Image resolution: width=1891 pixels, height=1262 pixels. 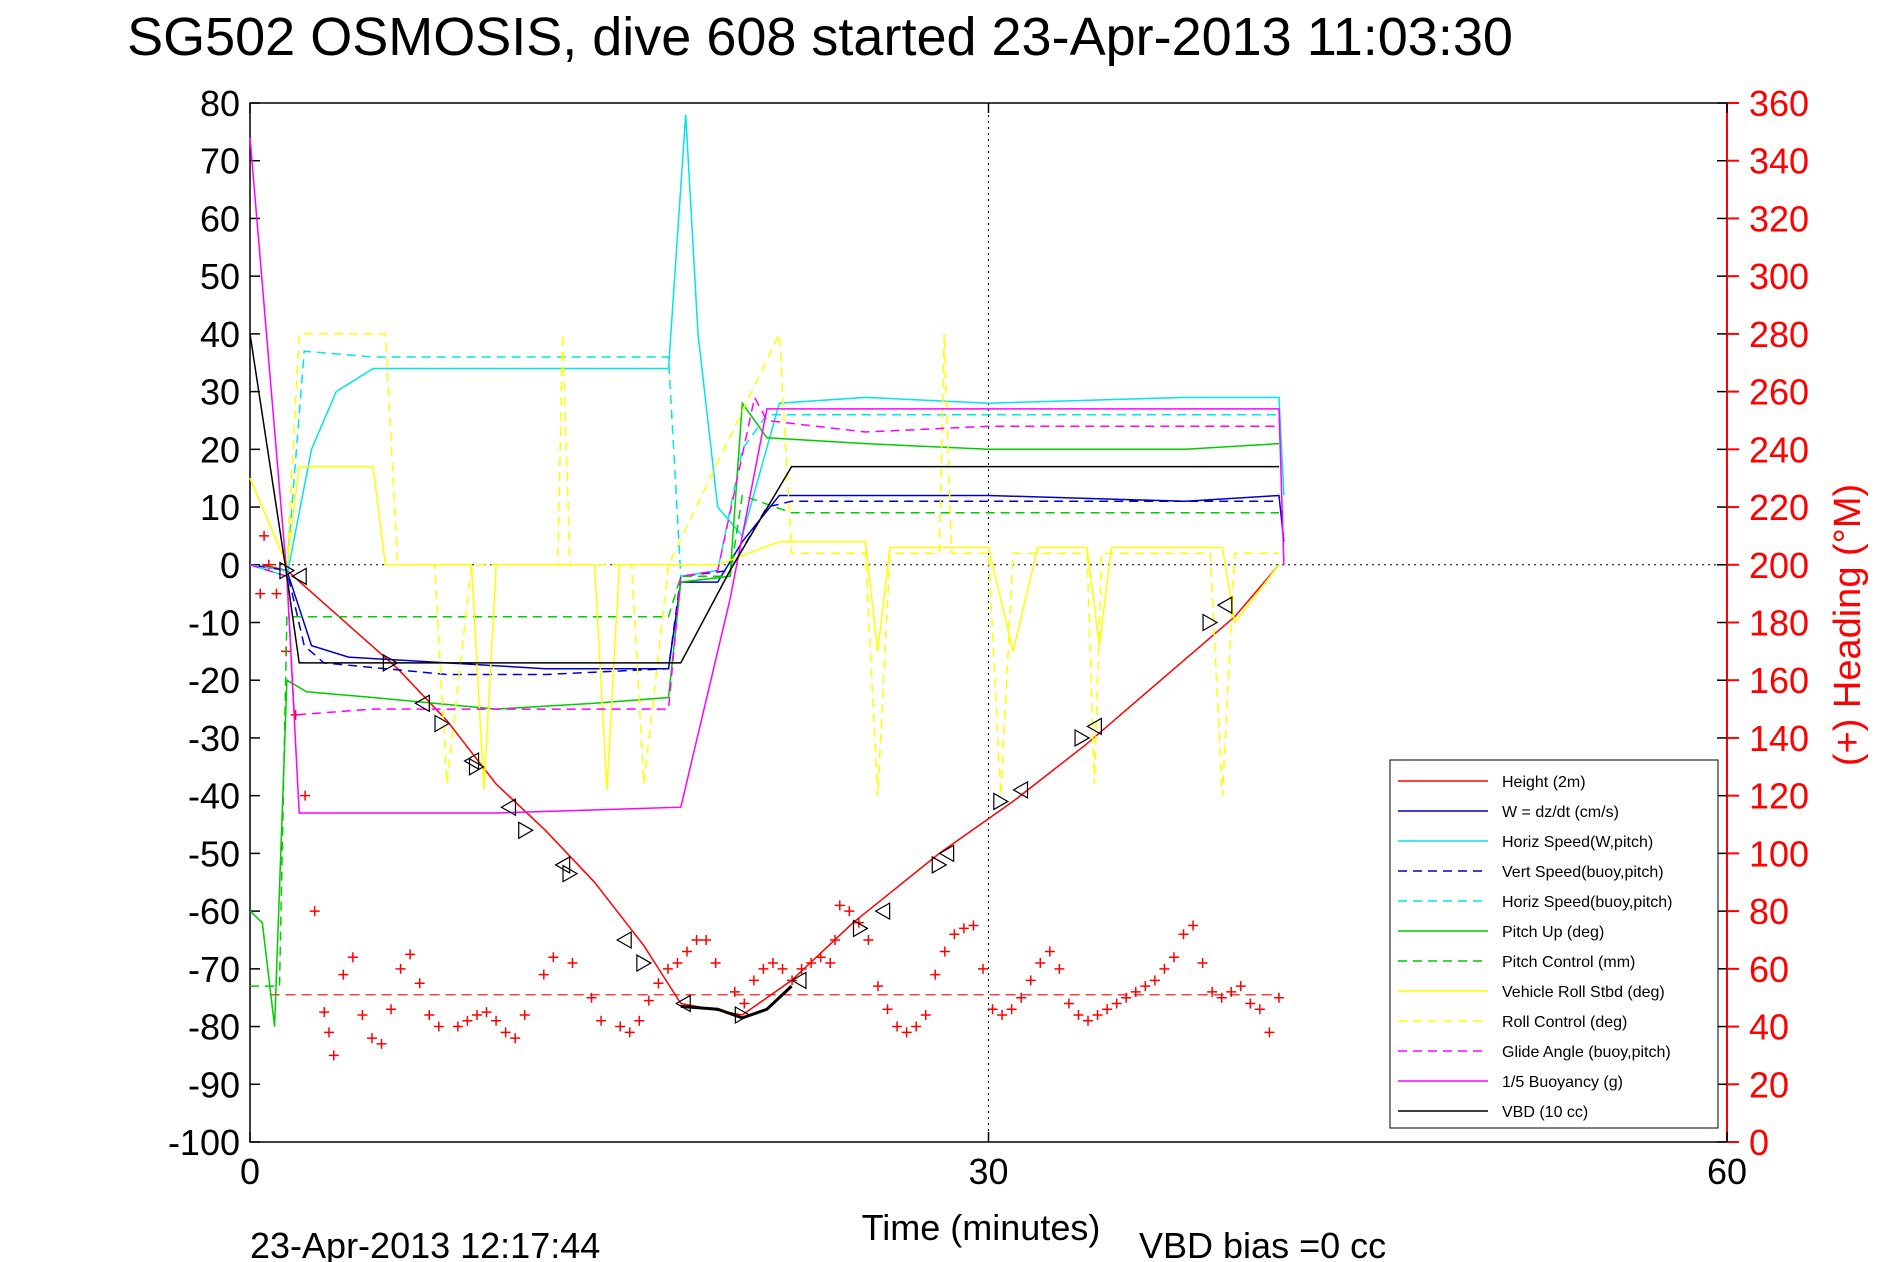 What do you see at coordinates (1779, 565) in the screenshot?
I see `y-right-tick-label: 200` at bounding box center [1779, 565].